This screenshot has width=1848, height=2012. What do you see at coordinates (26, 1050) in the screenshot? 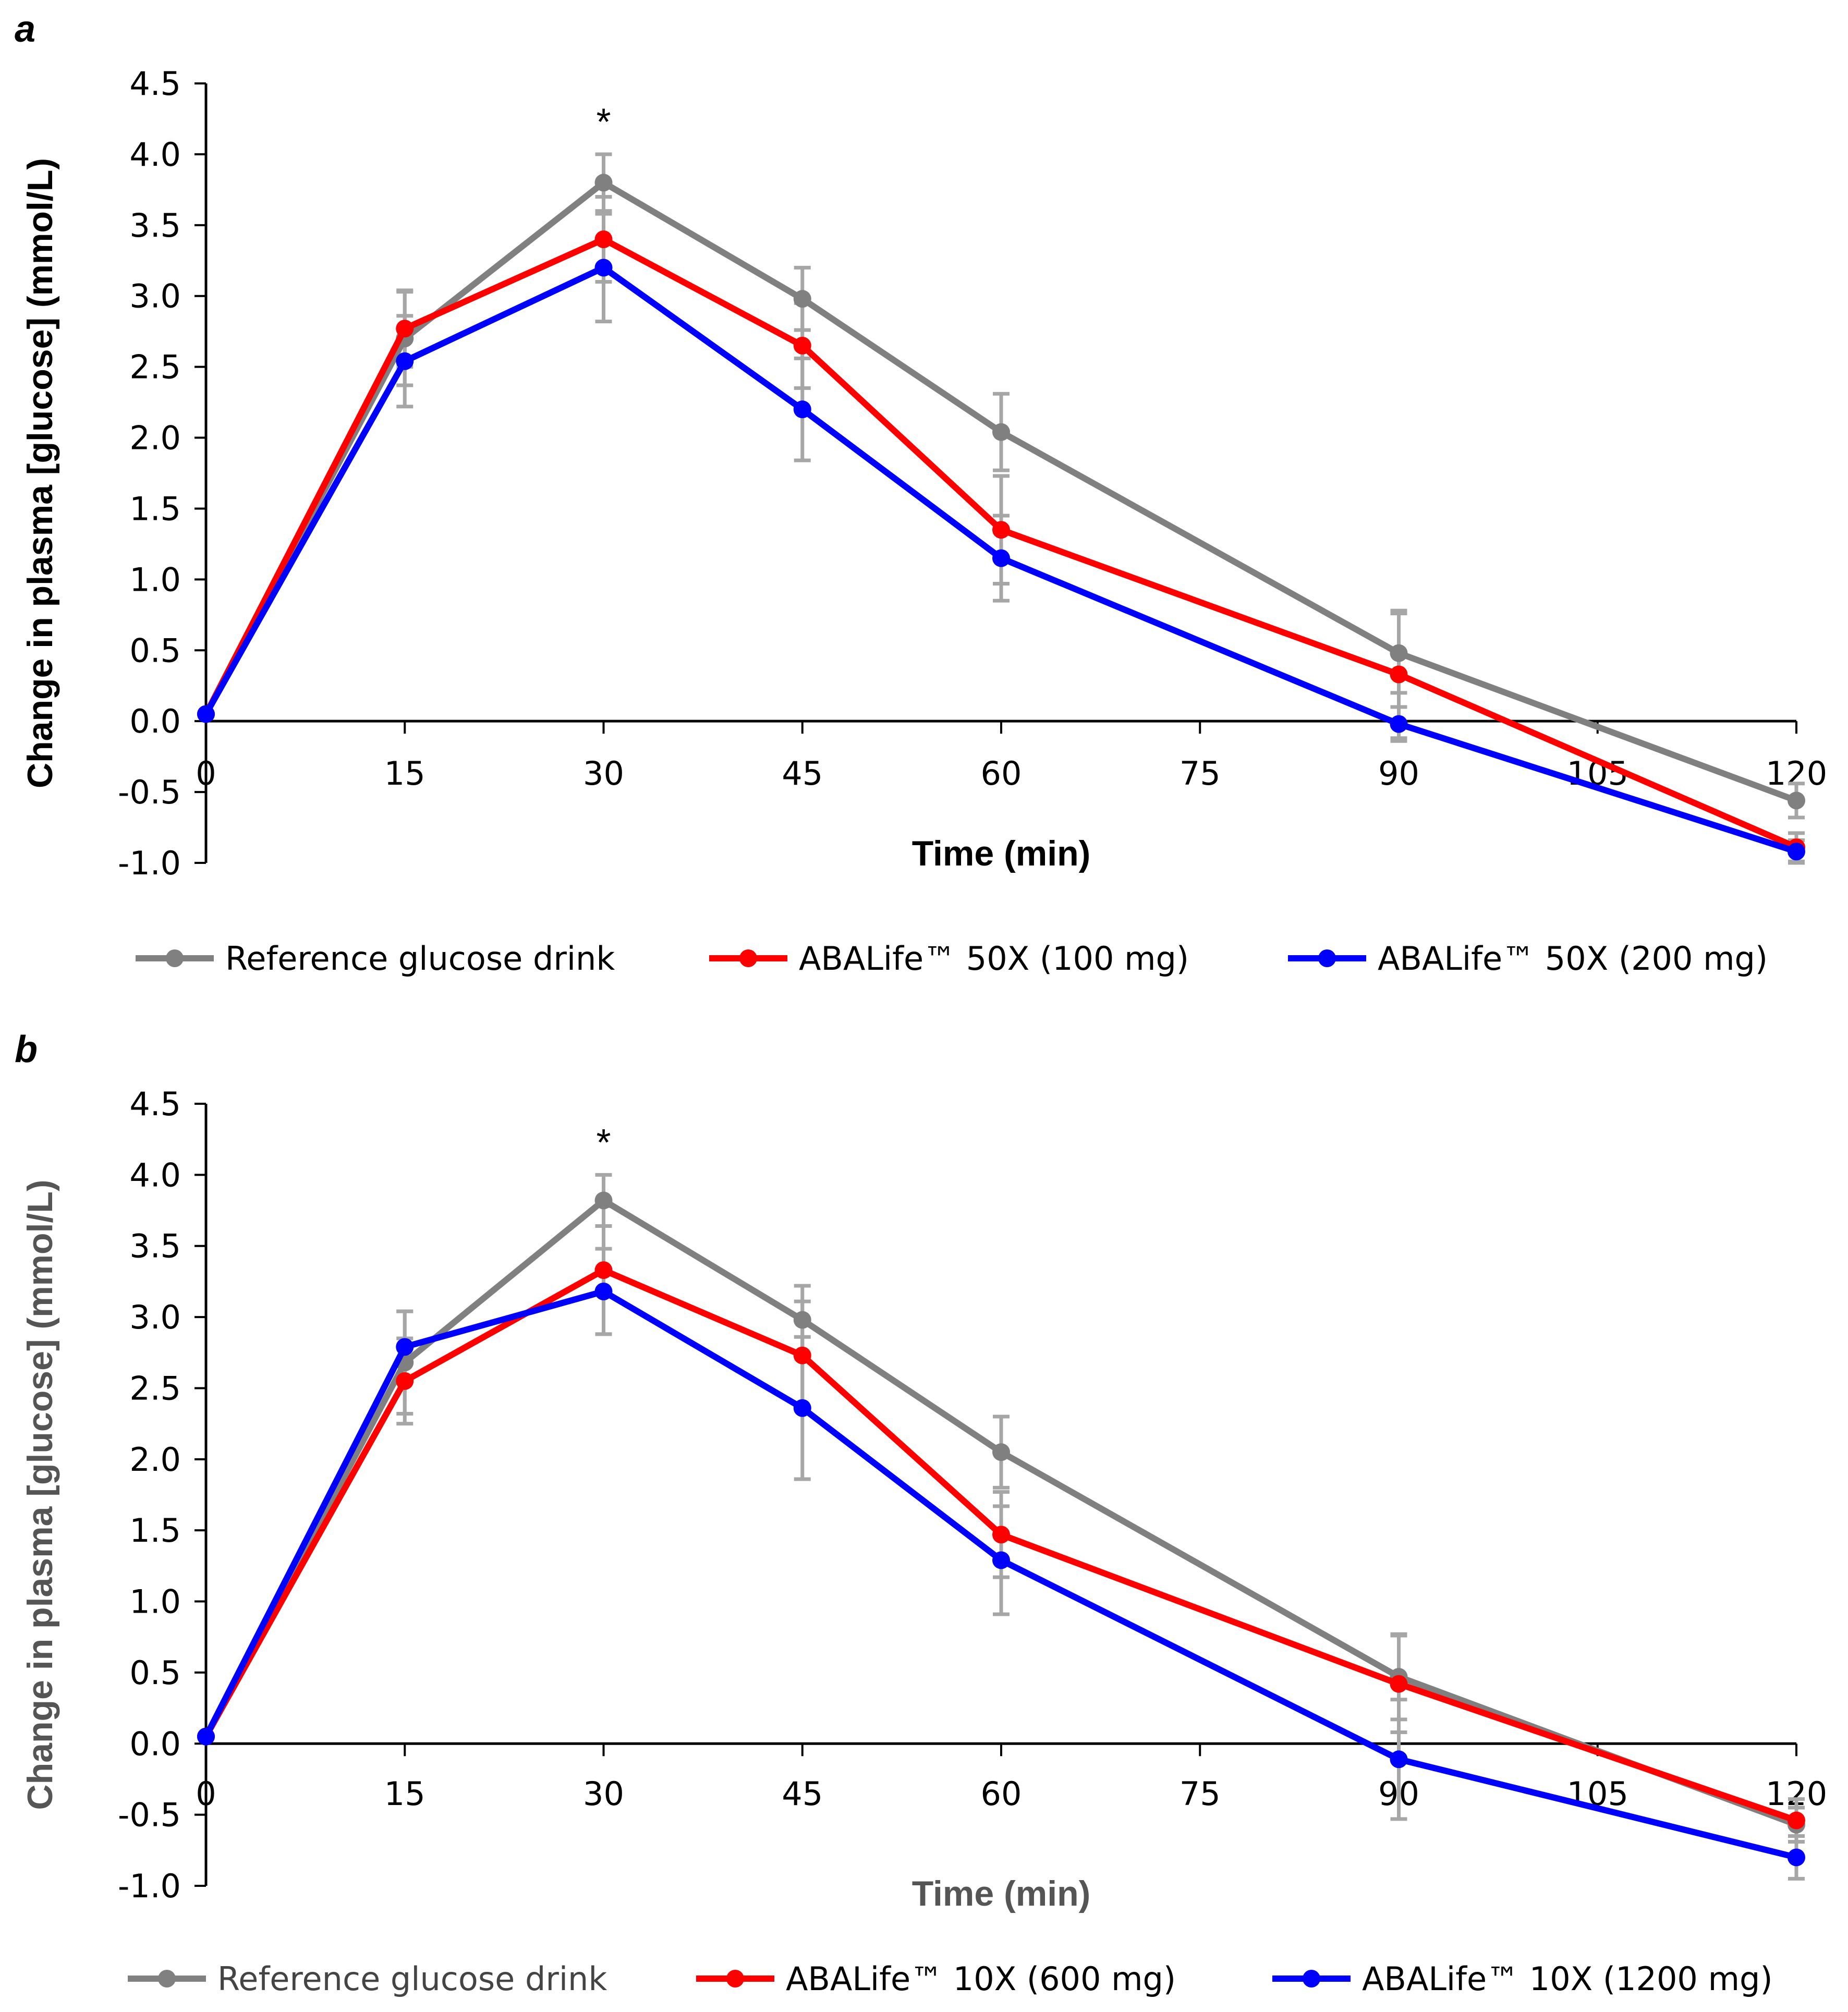
I see `panel-label: b` at bounding box center [26, 1050].